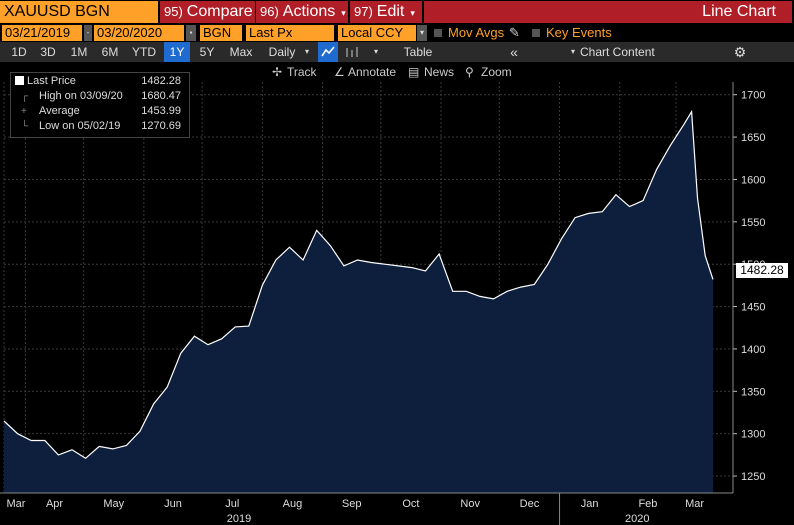 The width and height of the screenshot is (794, 525). What do you see at coordinates (110, 52) in the screenshot?
I see `range-button: 6M` at bounding box center [110, 52].